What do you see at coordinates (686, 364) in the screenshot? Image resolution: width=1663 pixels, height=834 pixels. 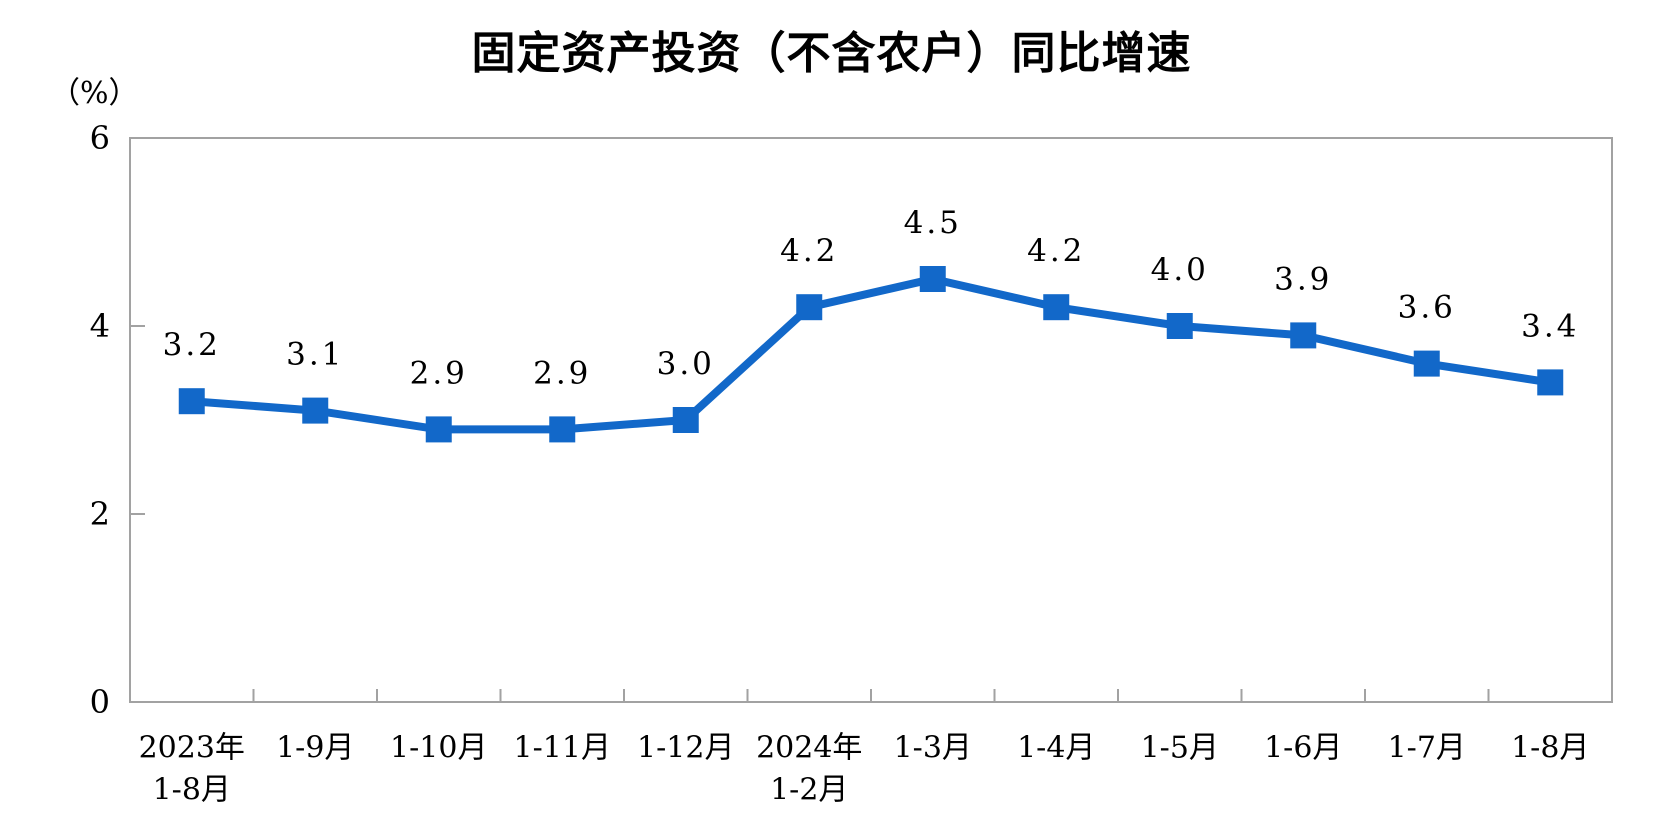 I see `data-point-label: 3.0` at bounding box center [686, 364].